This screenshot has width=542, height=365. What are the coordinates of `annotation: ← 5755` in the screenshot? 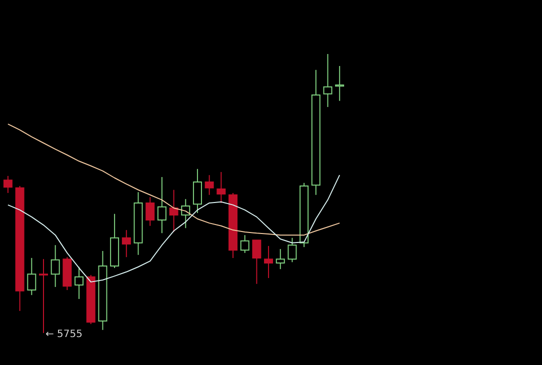 It's located at (64, 334).